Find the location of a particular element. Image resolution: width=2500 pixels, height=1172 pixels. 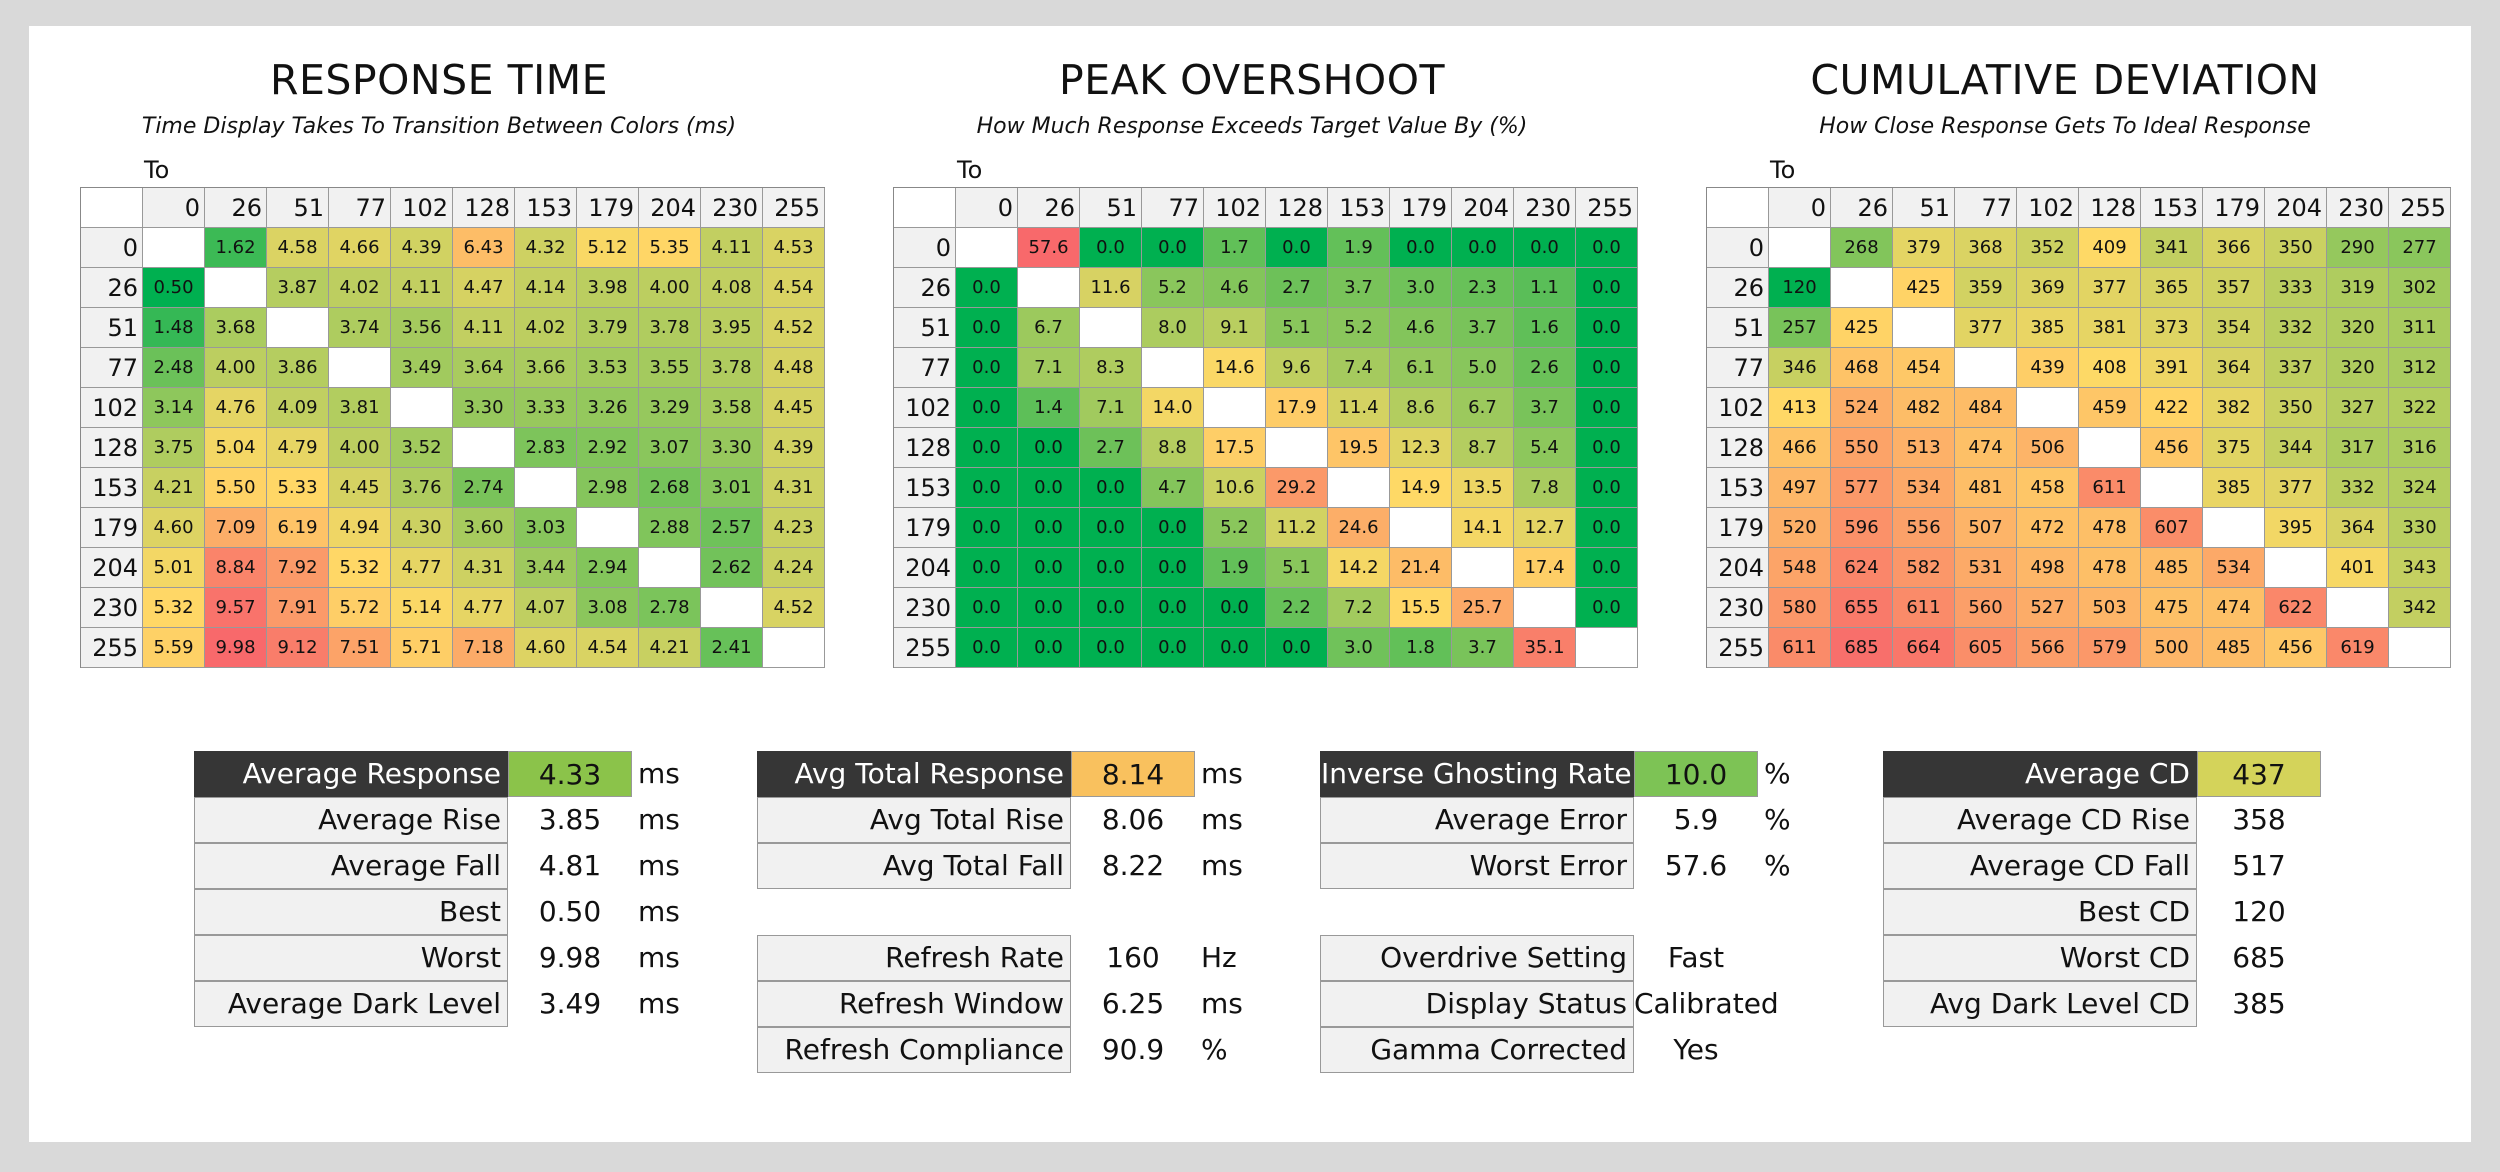

column-header: 77 is located at coordinates (1173, 208).